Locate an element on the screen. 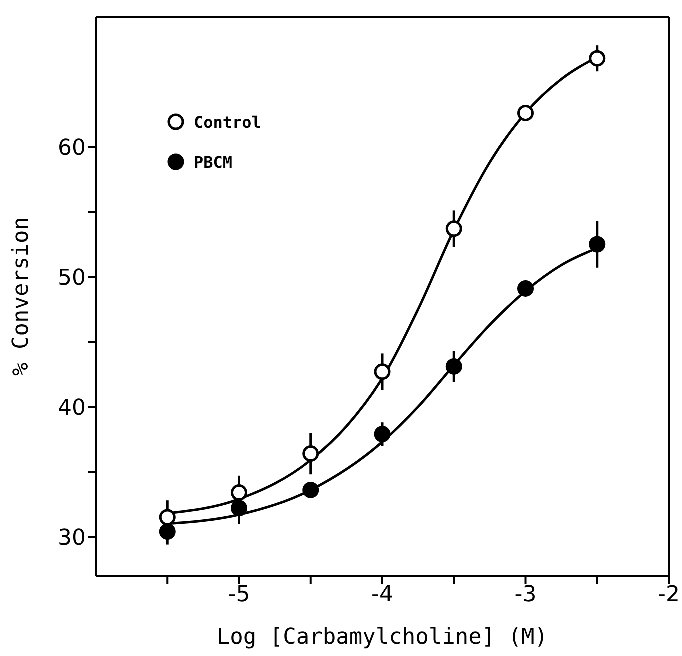 Image resolution: width=682 pixels, height=656 pixels. y-axis-title: % Conversion is located at coordinates (21, 296).